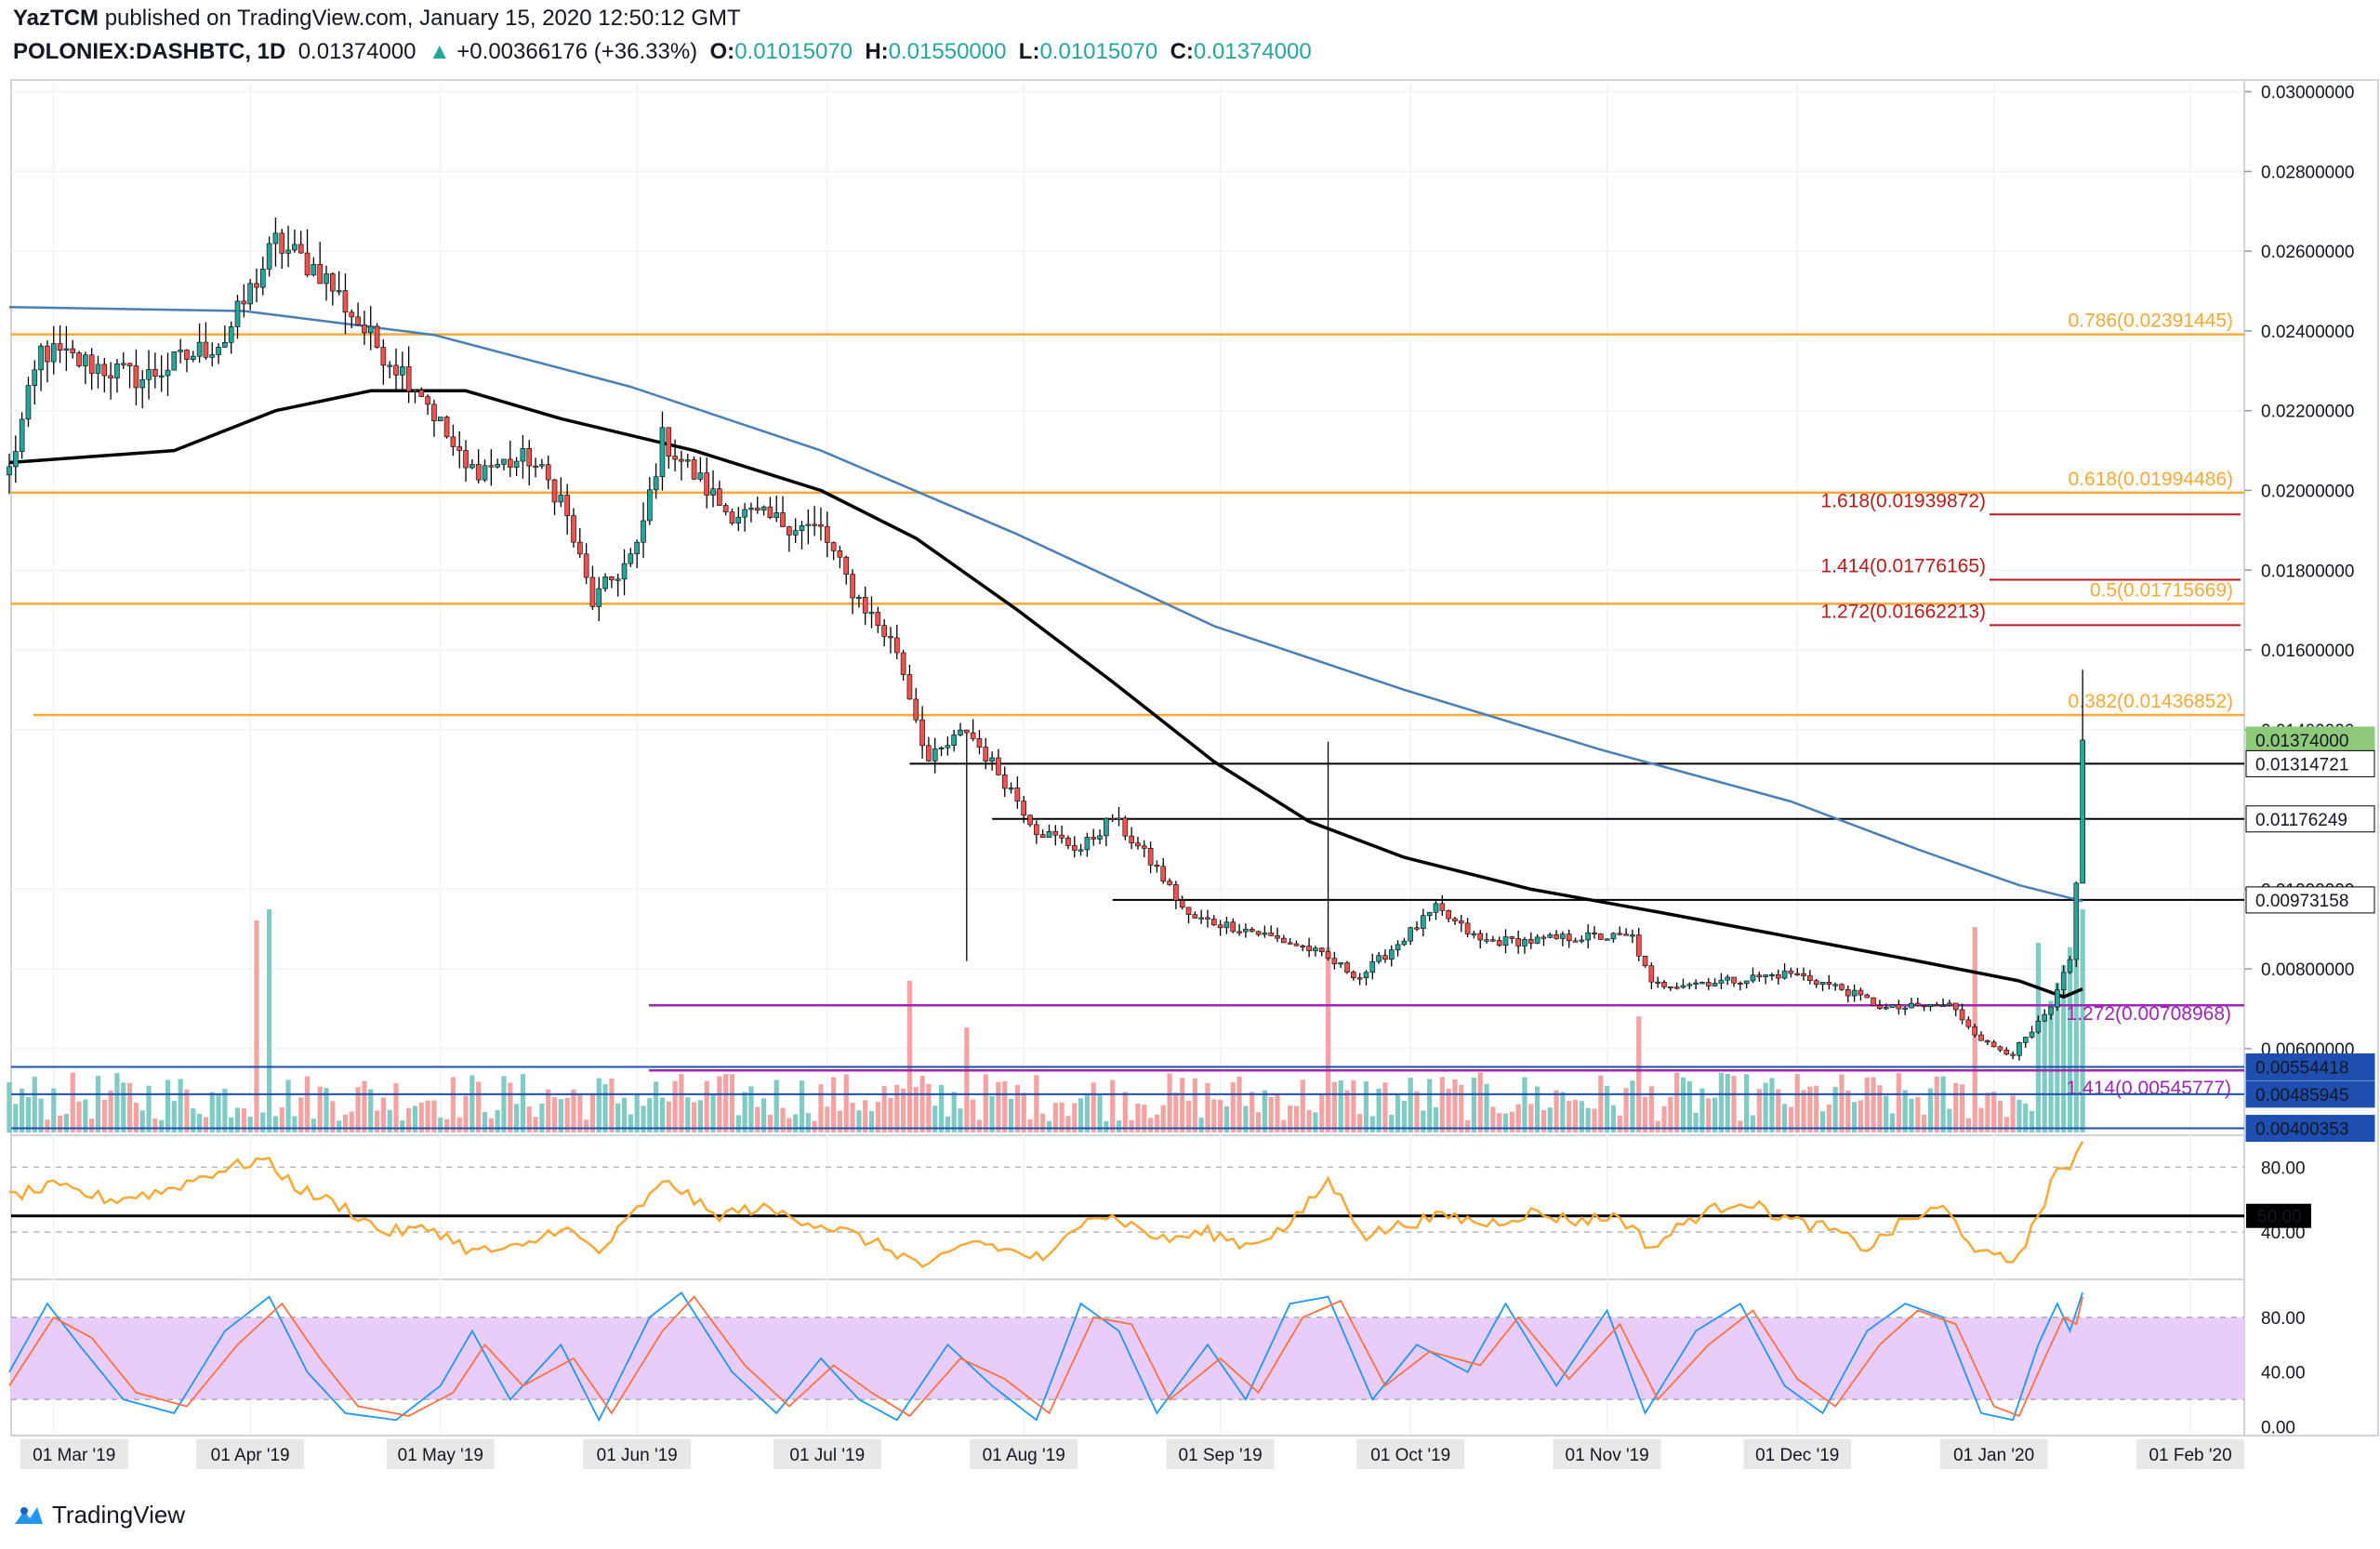  What do you see at coordinates (2307, 93) in the screenshot?
I see `price-tick-label: 0.03000000` at bounding box center [2307, 93].